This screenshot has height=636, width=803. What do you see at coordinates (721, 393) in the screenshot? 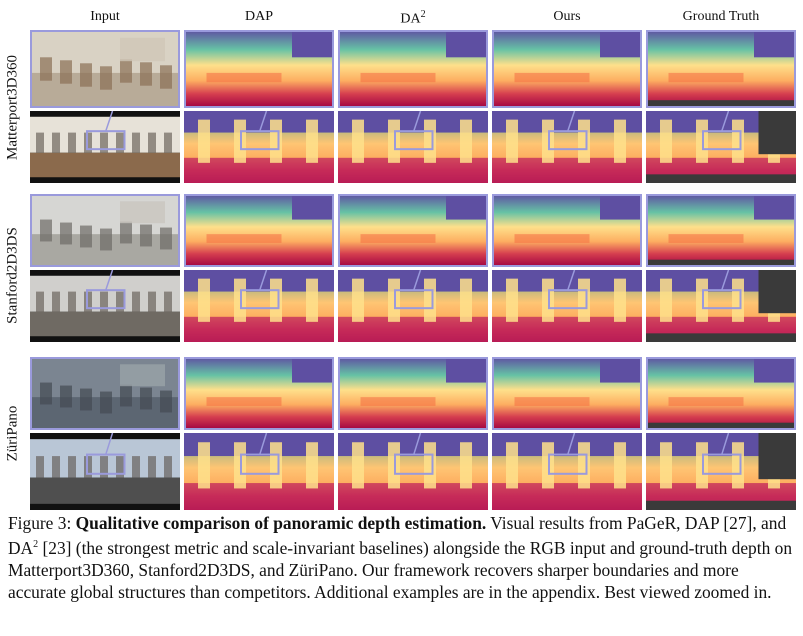
I see `zuripano-ground-truth-zoom-image` at bounding box center [721, 393].